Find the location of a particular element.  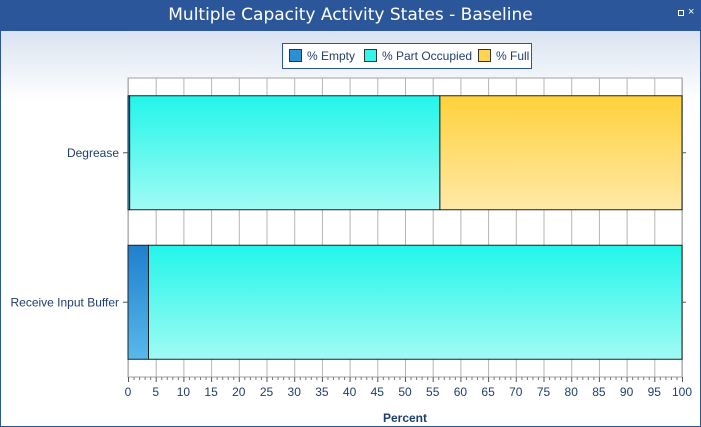

x-tick-label: 35 is located at coordinates (322, 392).